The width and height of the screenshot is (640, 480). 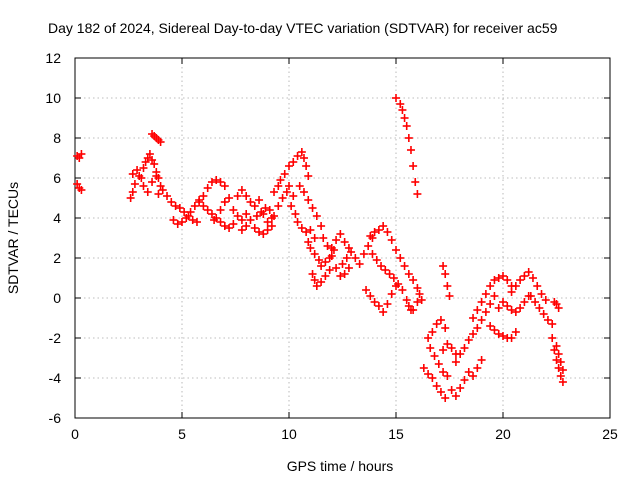 What do you see at coordinates (340, 466) in the screenshot?
I see `x-axis-label: GPS time / hours` at bounding box center [340, 466].